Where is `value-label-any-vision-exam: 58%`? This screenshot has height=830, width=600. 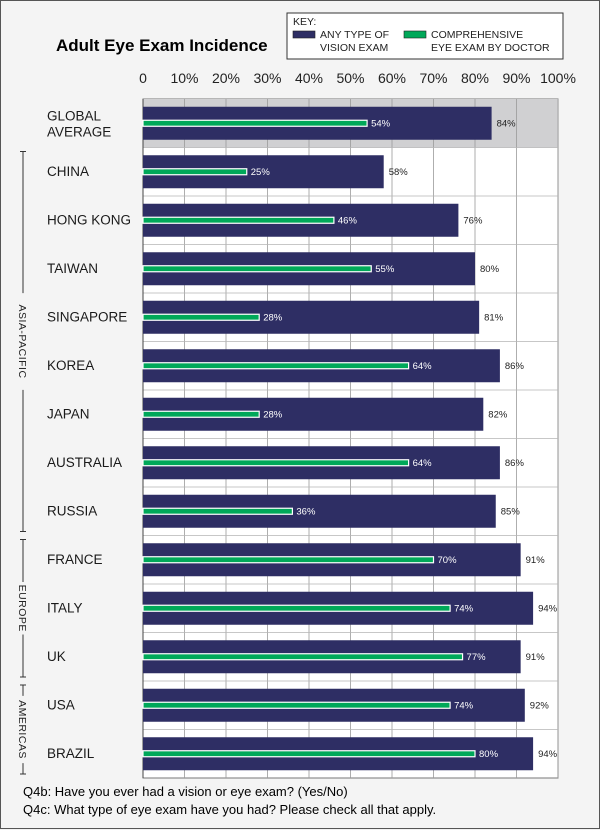
value-label-any-vision-exam: 58% is located at coordinates (399, 172).